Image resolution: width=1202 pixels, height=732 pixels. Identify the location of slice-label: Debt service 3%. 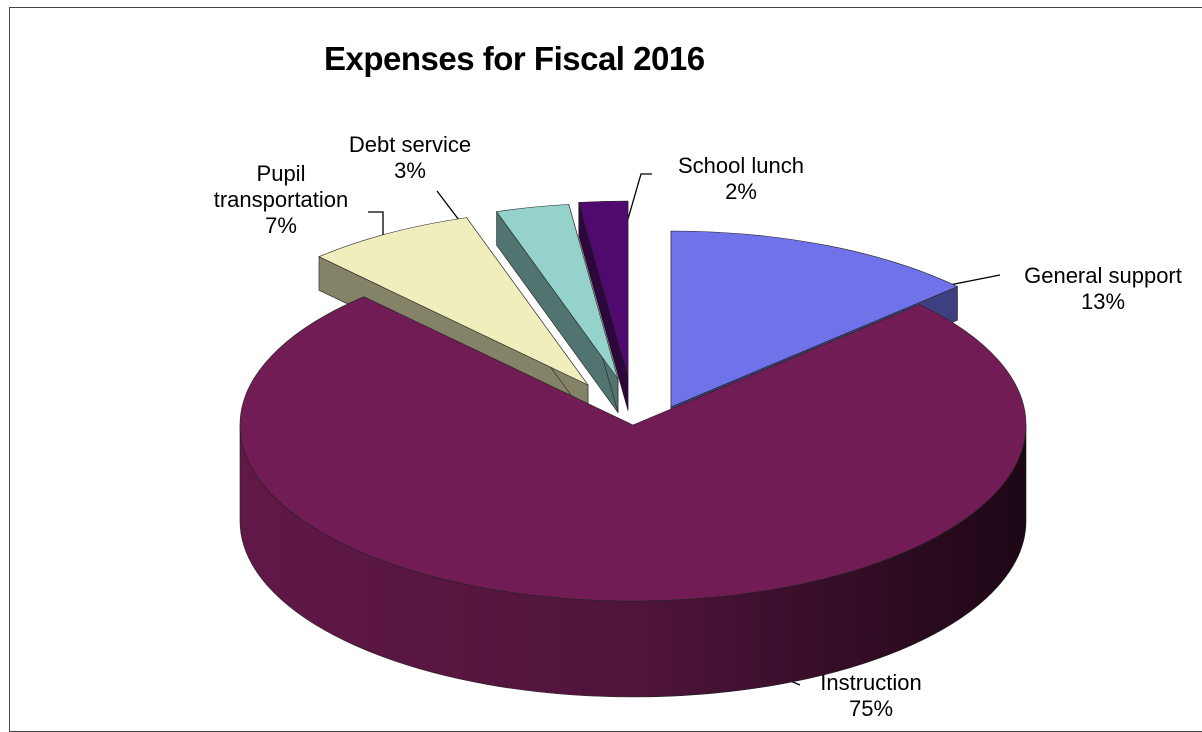
(410, 157).